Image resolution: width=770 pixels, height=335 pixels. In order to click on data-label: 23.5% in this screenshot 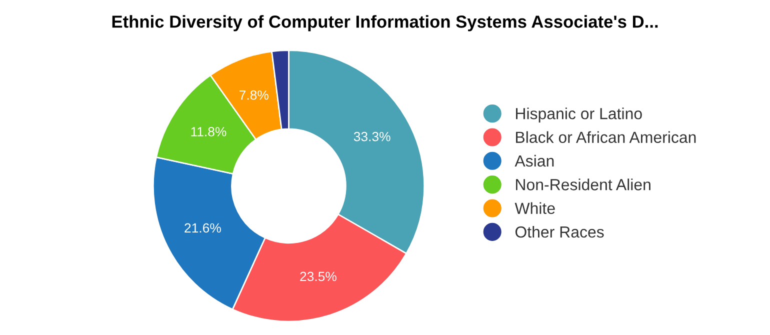, I will do `click(318, 277)`.